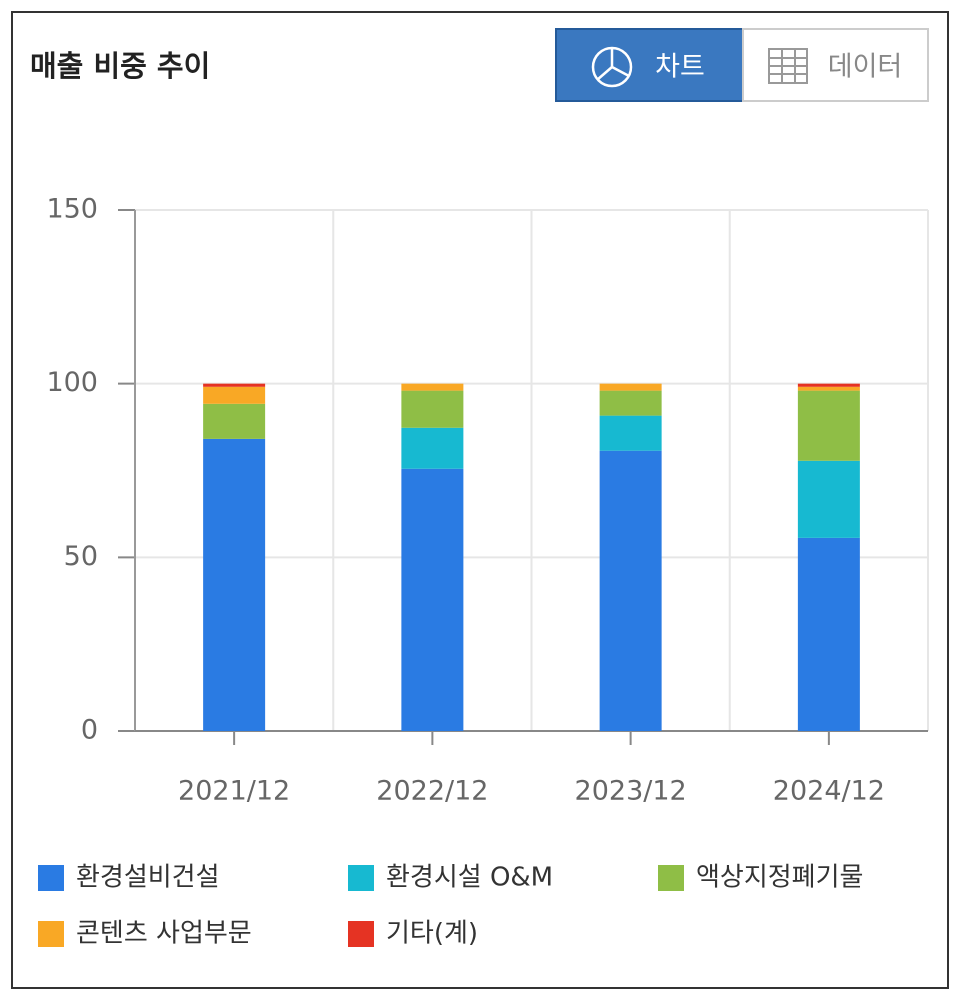  I want to click on y-tick-label: 0, so click(89, 730).